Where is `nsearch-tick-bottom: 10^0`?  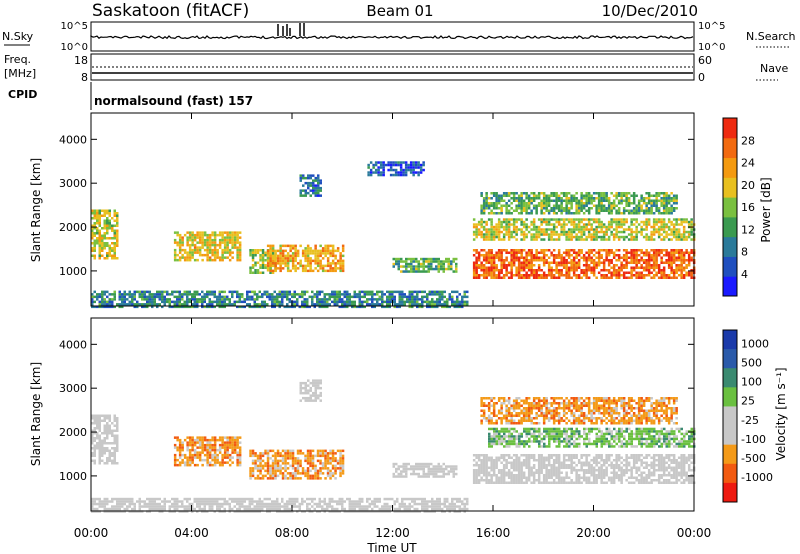
nsearch-tick-bottom: 10^0 is located at coordinates (711, 47).